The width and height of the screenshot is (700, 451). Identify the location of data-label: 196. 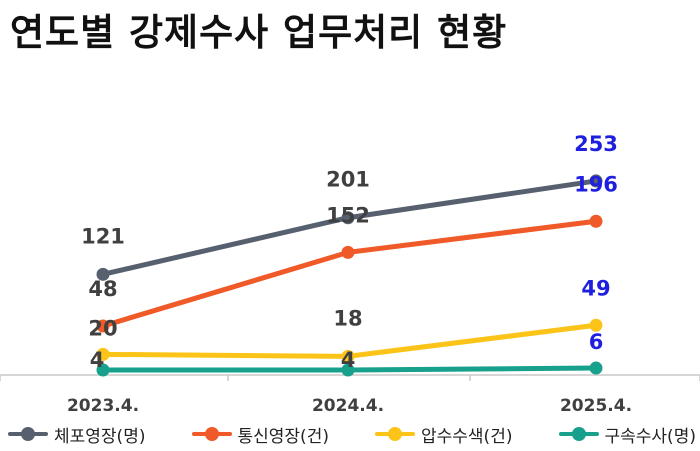
(596, 184).